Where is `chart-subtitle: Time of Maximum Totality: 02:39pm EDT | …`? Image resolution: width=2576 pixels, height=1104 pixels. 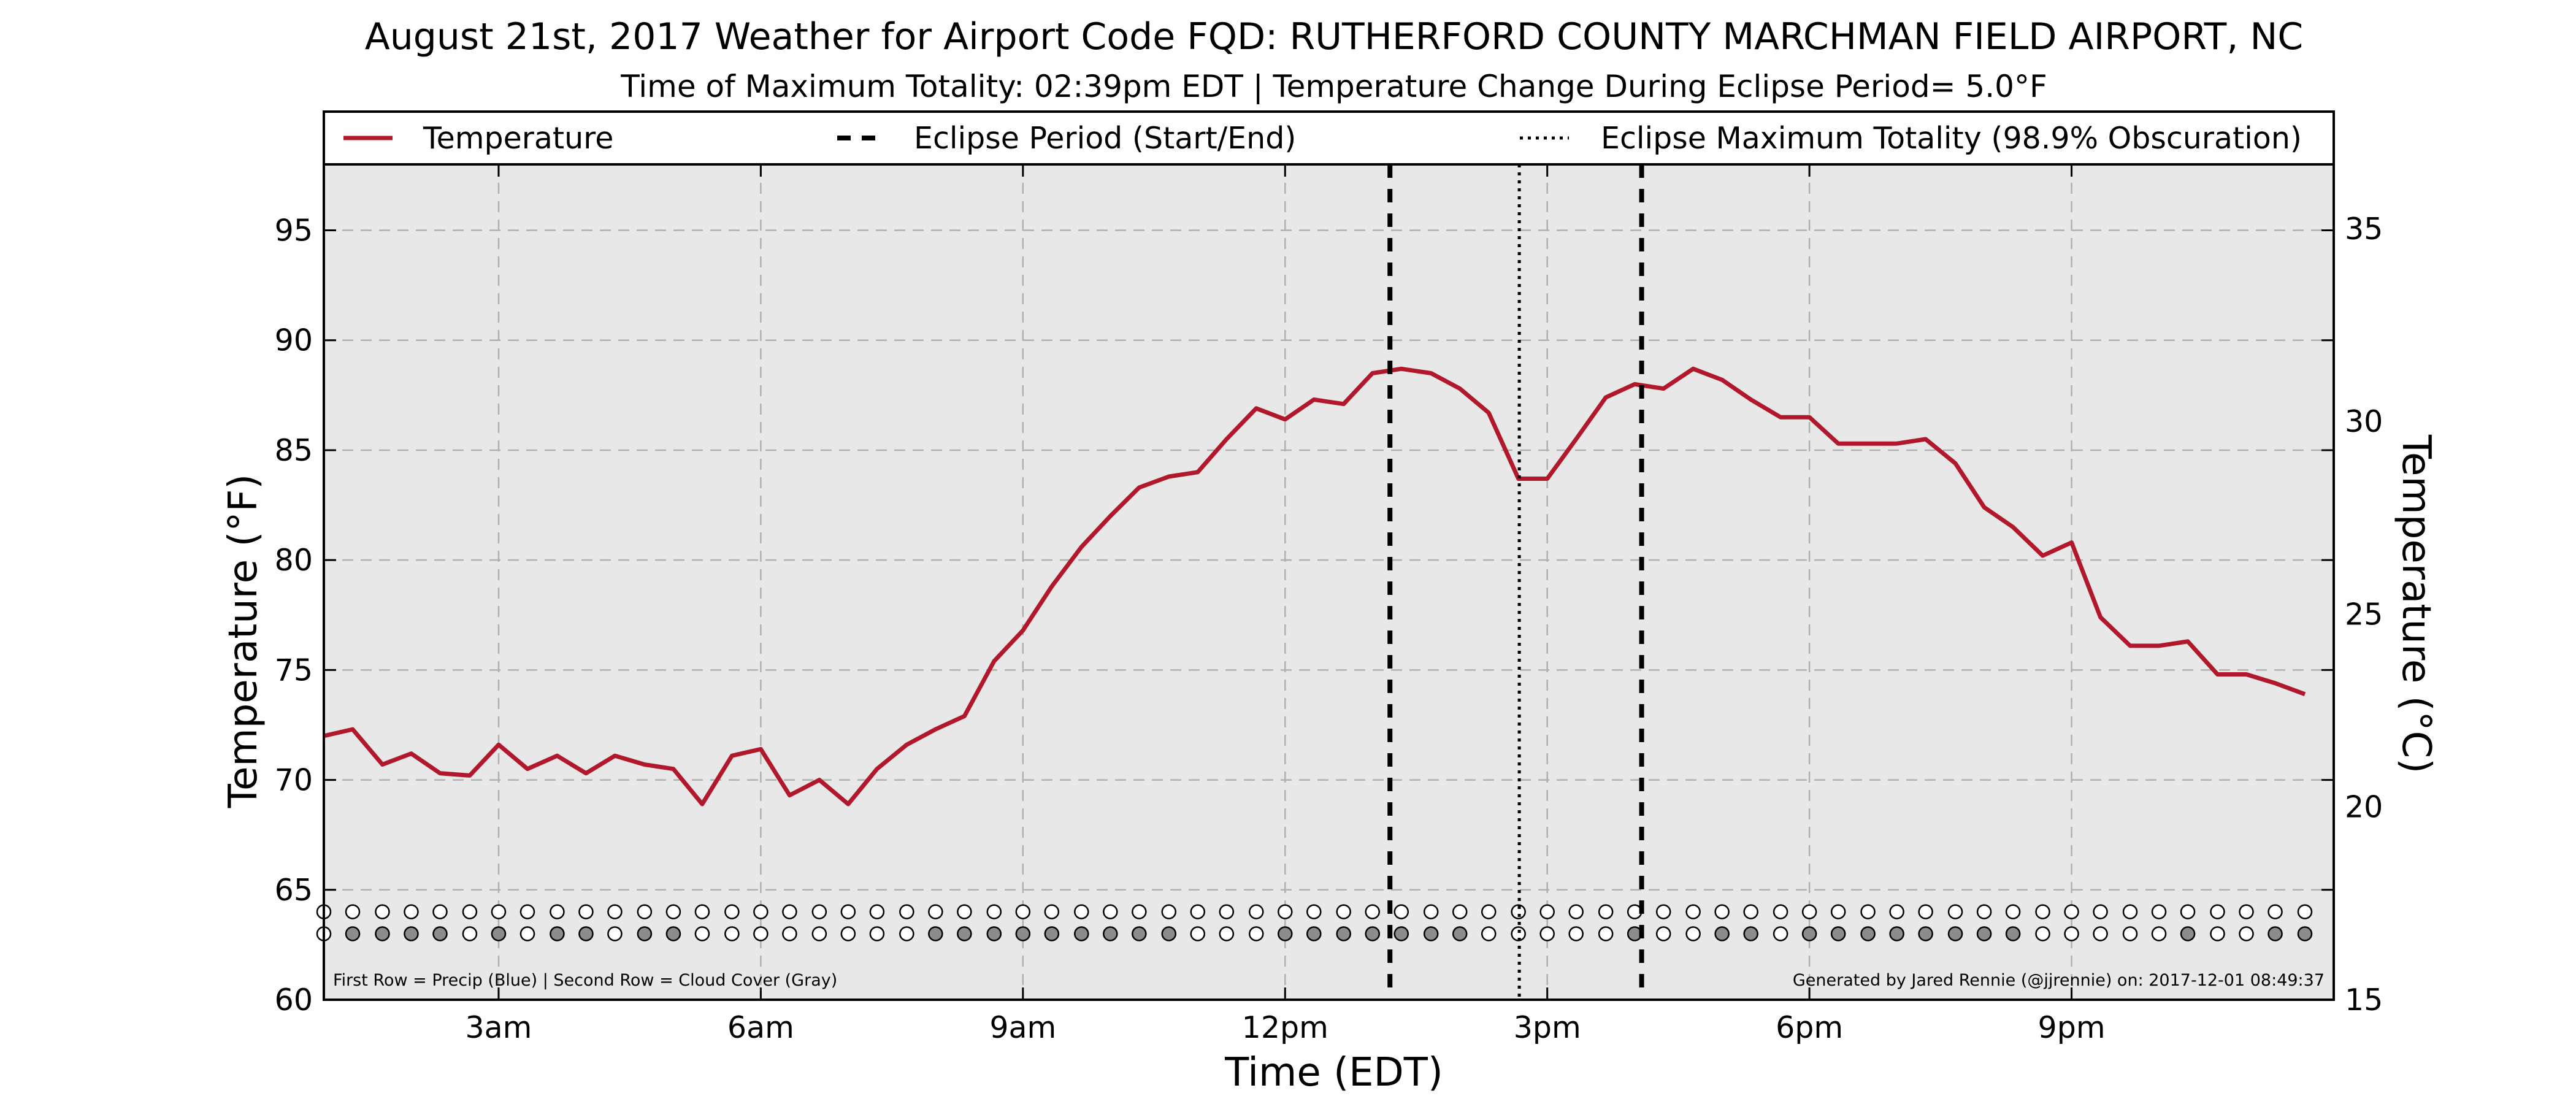 chart-subtitle: Time of Maximum Totality: 02:39pm EDT | … is located at coordinates (1333, 86).